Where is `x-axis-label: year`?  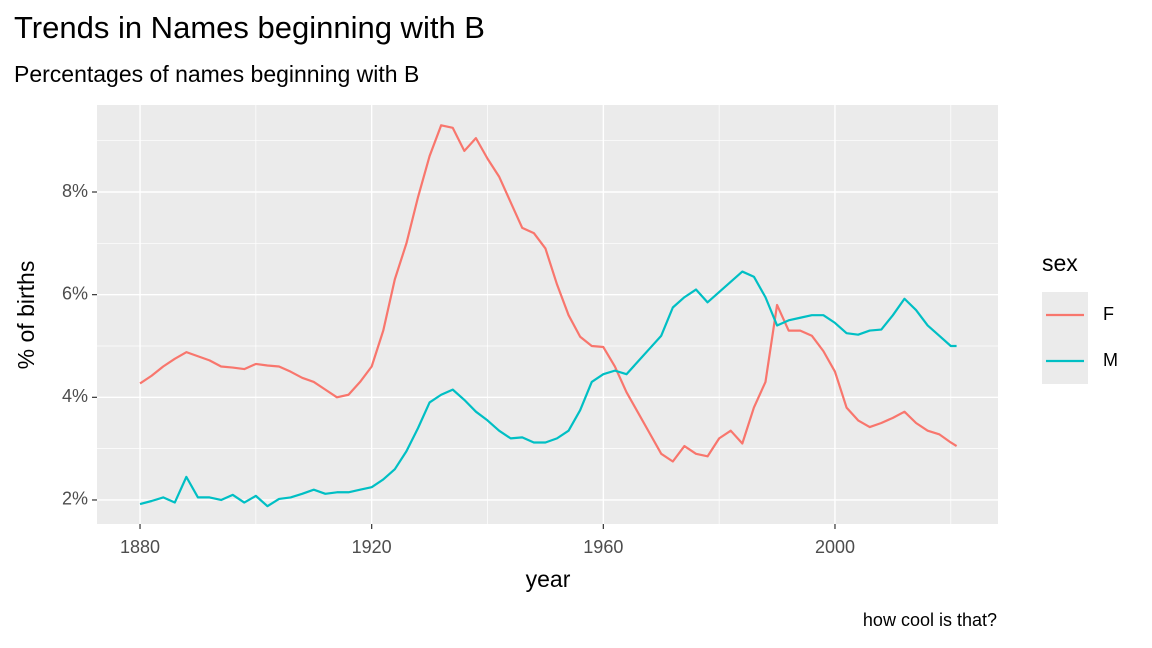 x-axis-label: year is located at coordinates (548, 579).